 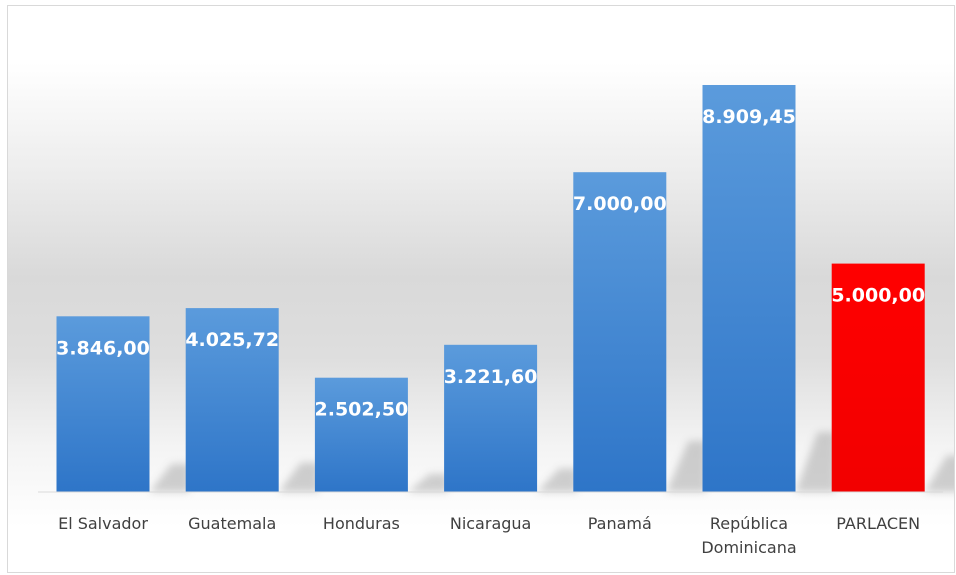 I want to click on bar-panam-, so click(x=620, y=332).